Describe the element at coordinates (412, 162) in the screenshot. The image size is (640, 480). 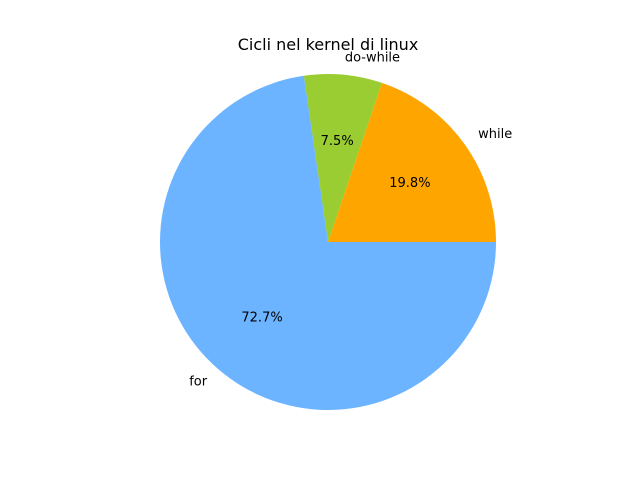
I see `pie-slice-while` at that location.